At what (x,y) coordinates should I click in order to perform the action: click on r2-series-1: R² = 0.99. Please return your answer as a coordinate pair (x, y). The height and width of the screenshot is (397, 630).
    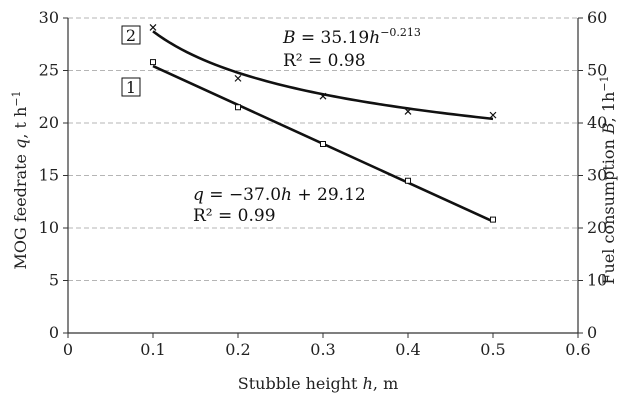
    Looking at the image, I should click on (234, 216).